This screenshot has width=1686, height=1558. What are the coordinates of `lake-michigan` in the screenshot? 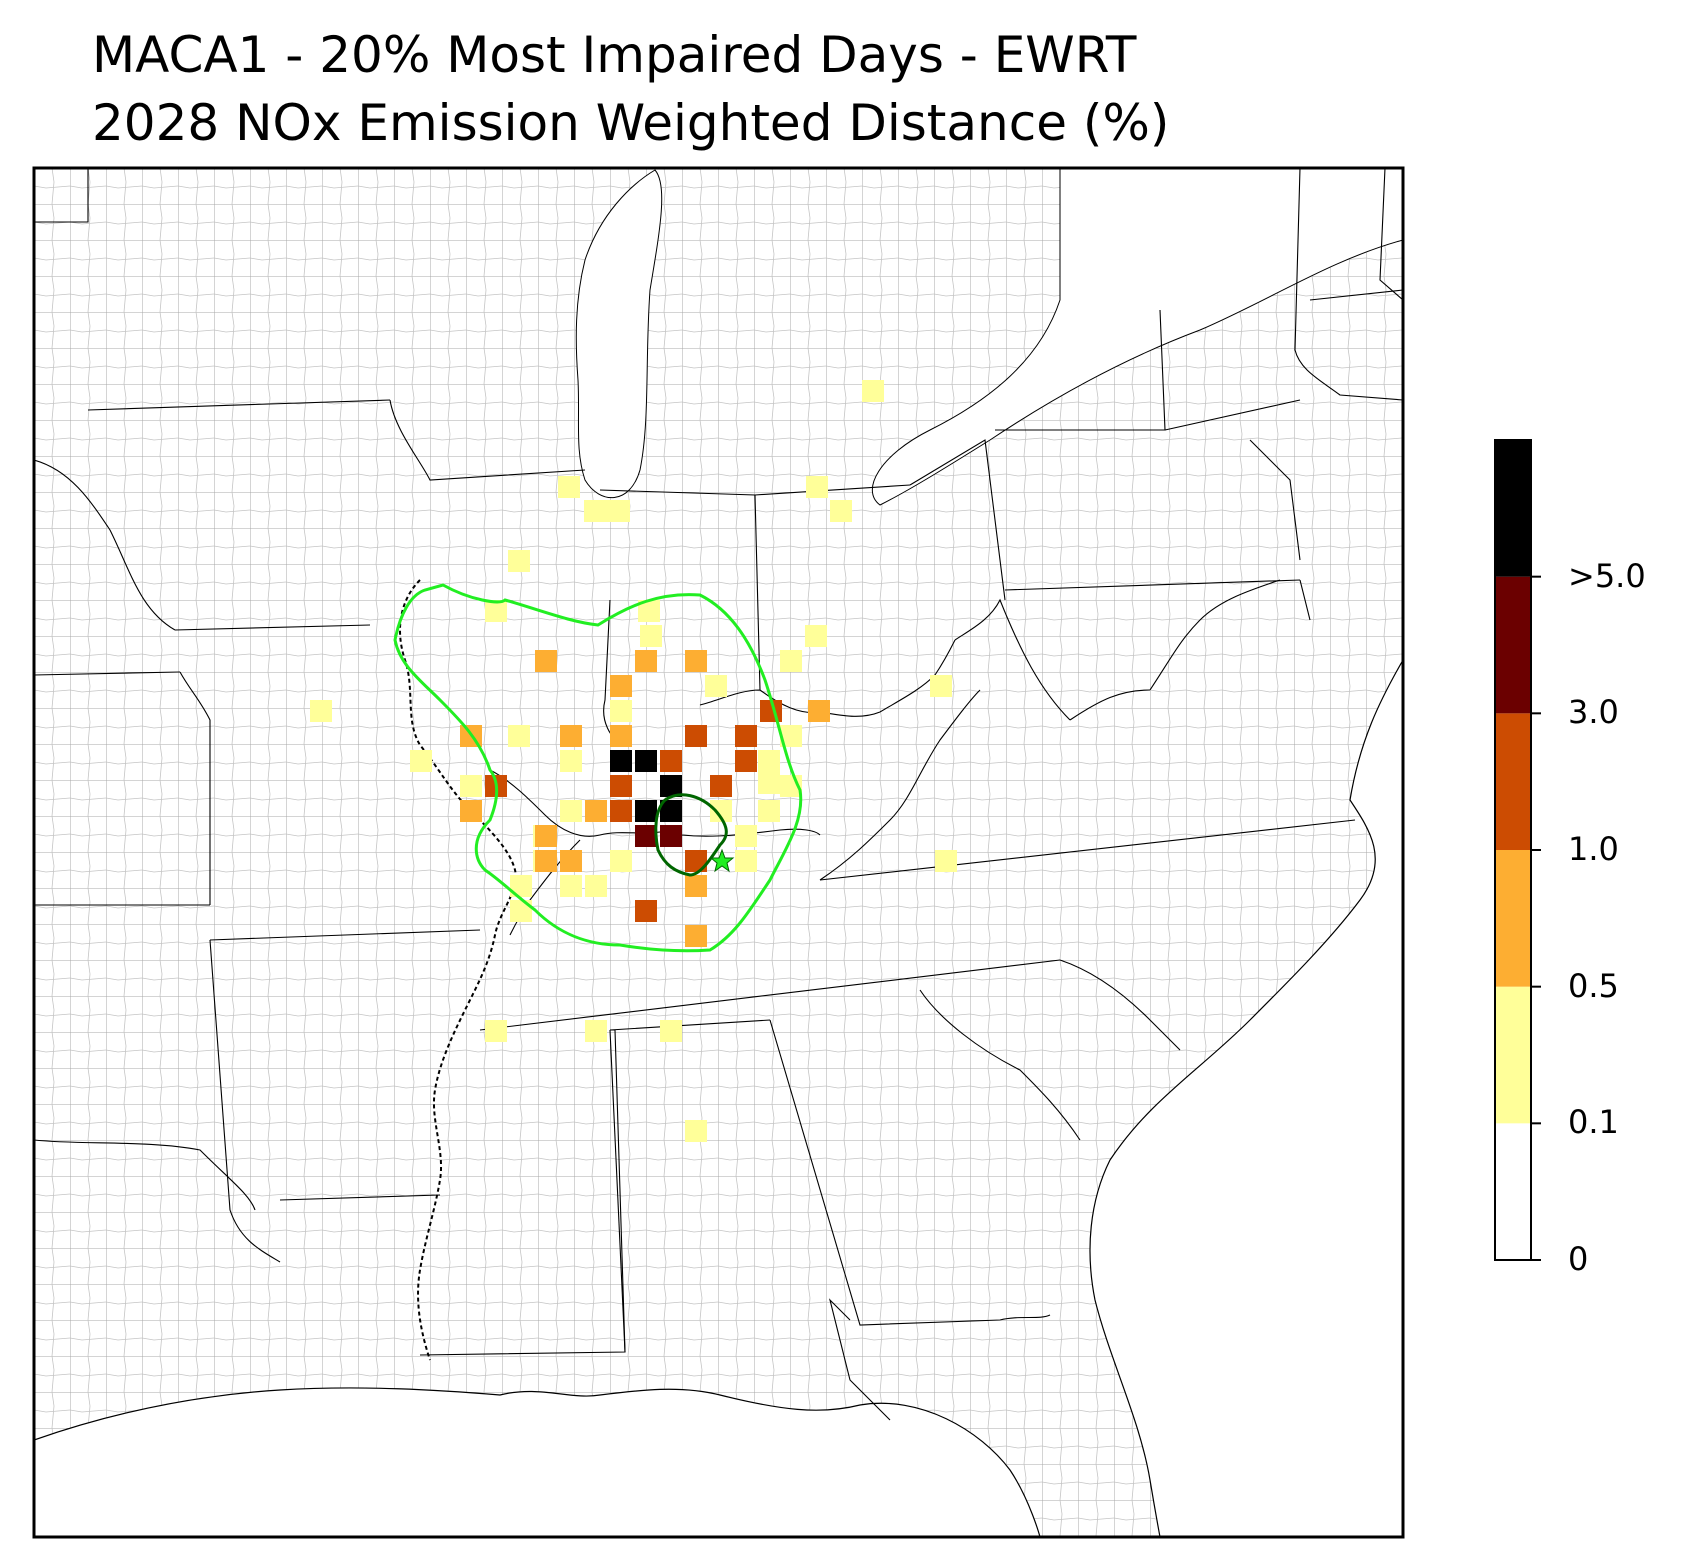 It's located at (619, 333).